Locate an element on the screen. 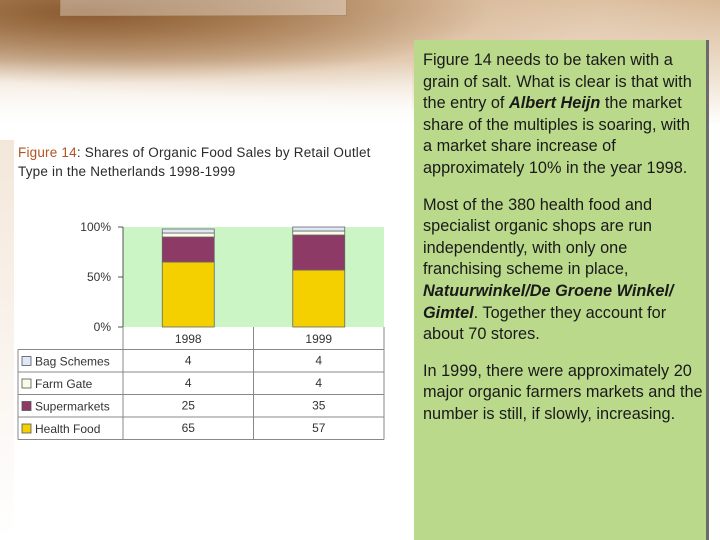 This screenshot has height=540, width=720. legend-label: Health Food is located at coordinates (67, 429).